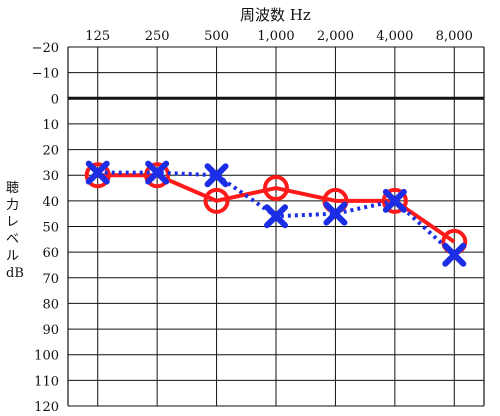  Describe the element at coordinates (50, 176) in the screenshot. I see `y-tick-label: 30` at that location.